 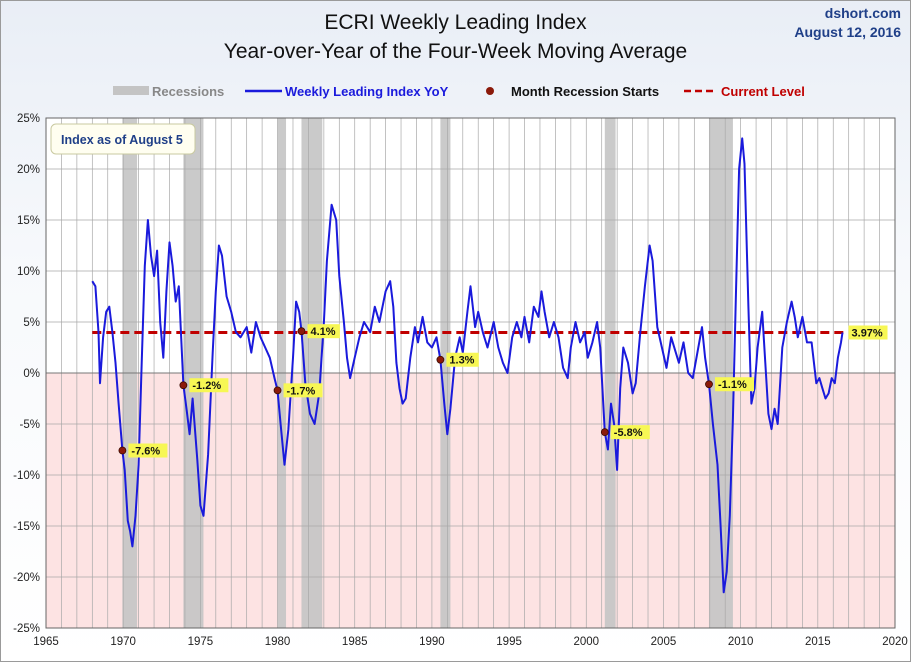 What do you see at coordinates (367, 91) in the screenshot?
I see `legend-series-label: Weekly Leading Index YoY` at bounding box center [367, 91].